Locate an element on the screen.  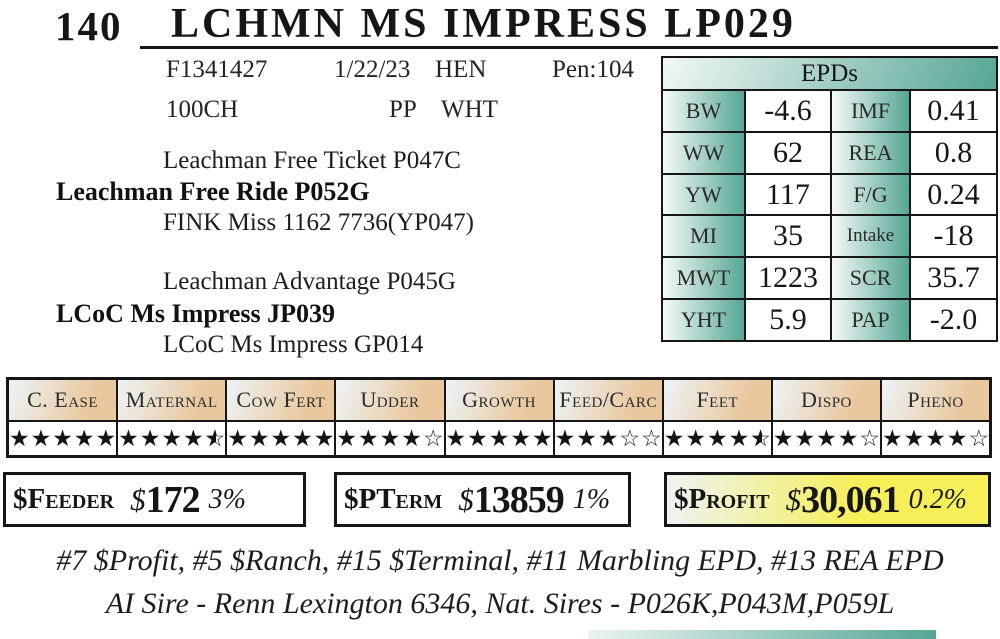
epd-value-cell: -18 is located at coordinates (953, 236).